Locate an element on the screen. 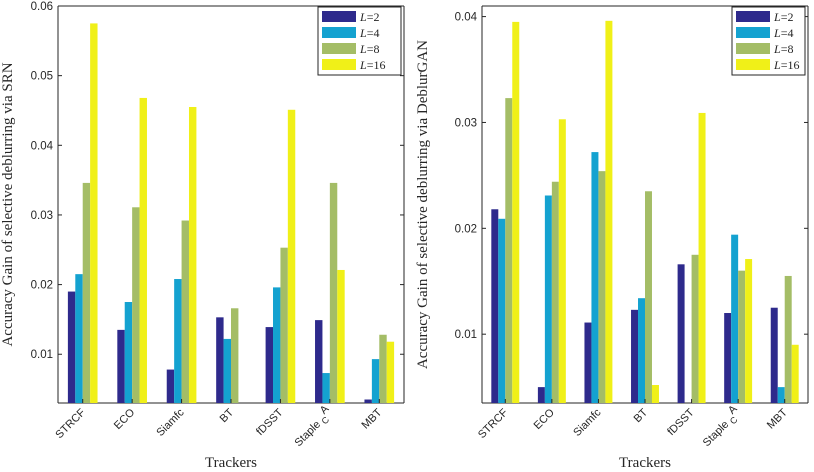 The image size is (814, 472). bar-bt-l16 is located at coordinates (655, 394).